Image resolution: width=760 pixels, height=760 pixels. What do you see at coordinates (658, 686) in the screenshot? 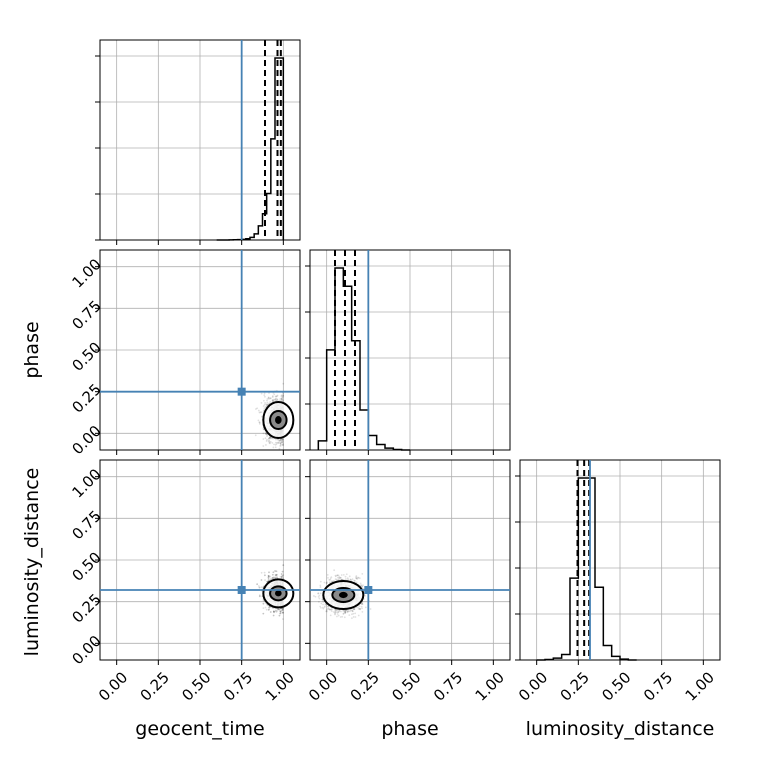
I see `x-tick-label: 0.75` at bounding box center [658, 686].